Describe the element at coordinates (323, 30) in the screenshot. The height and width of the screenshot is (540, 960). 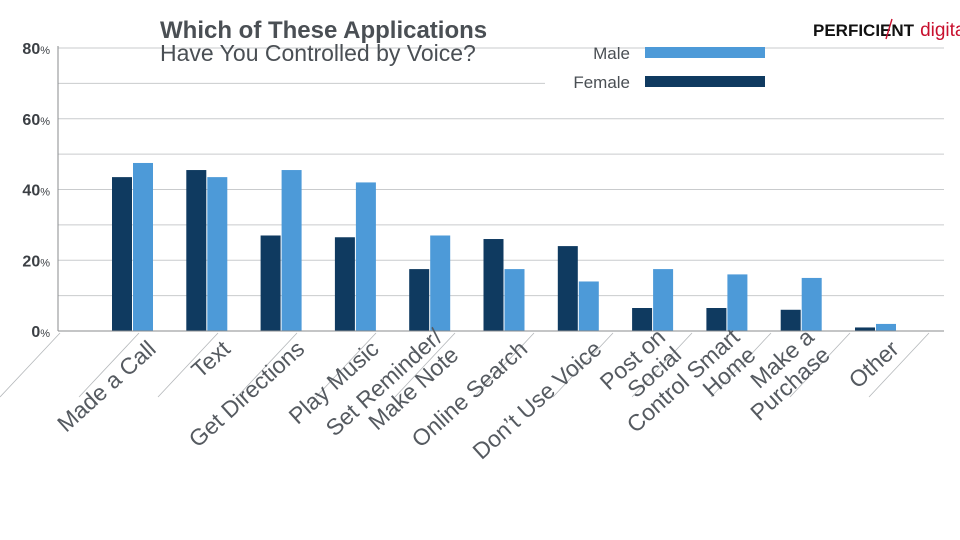
I see `chart-title-line: Which of These Applications` at that location.